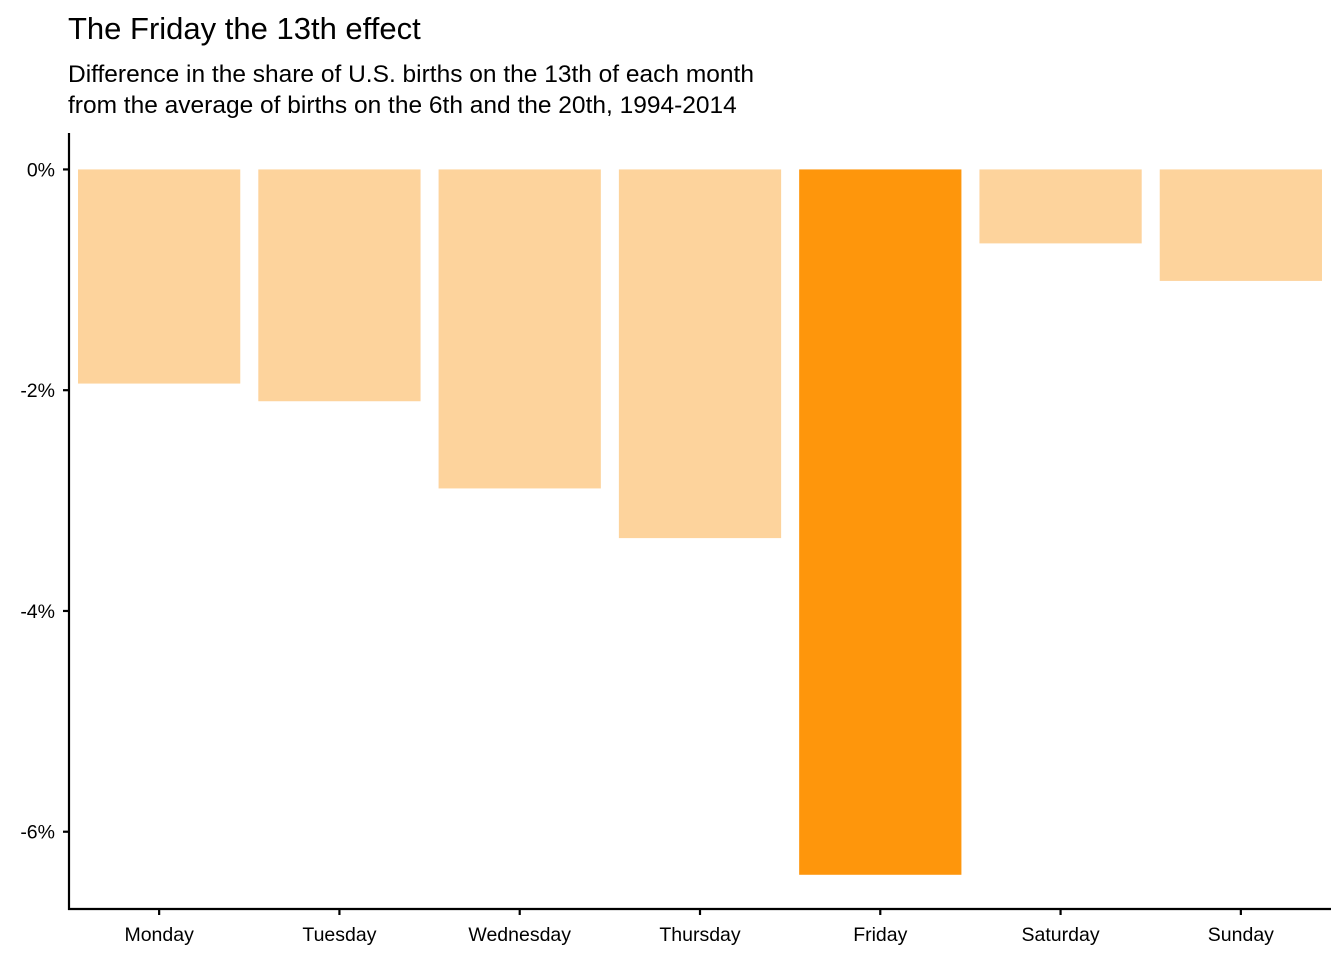  Describe the element at coordinates (45, 521) in the screenshot. I see `y-axis: 0% -2% -4% -6%` at that location.